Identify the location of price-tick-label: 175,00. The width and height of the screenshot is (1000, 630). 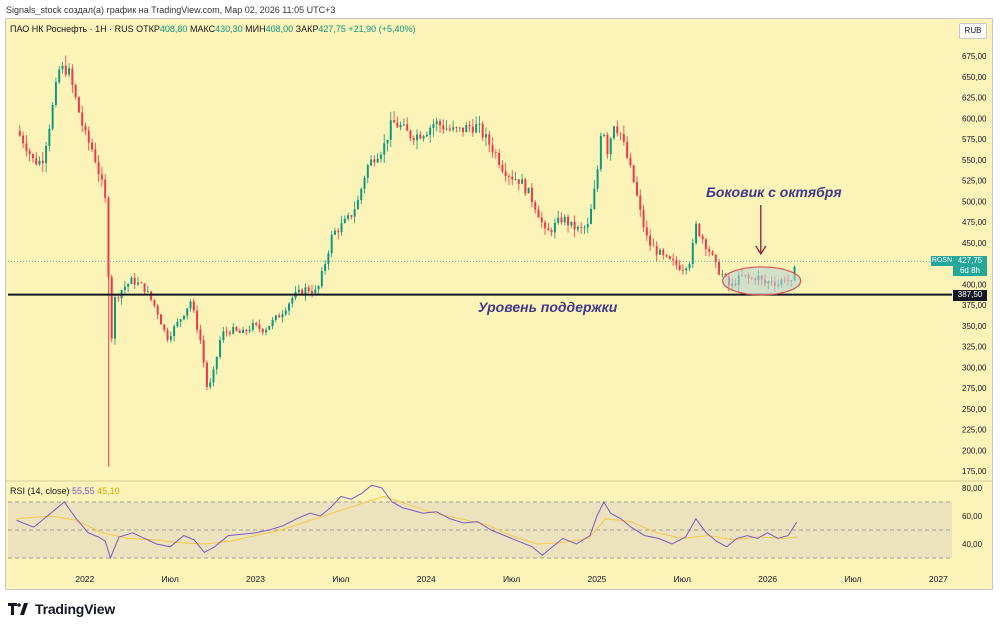
(974, 471).